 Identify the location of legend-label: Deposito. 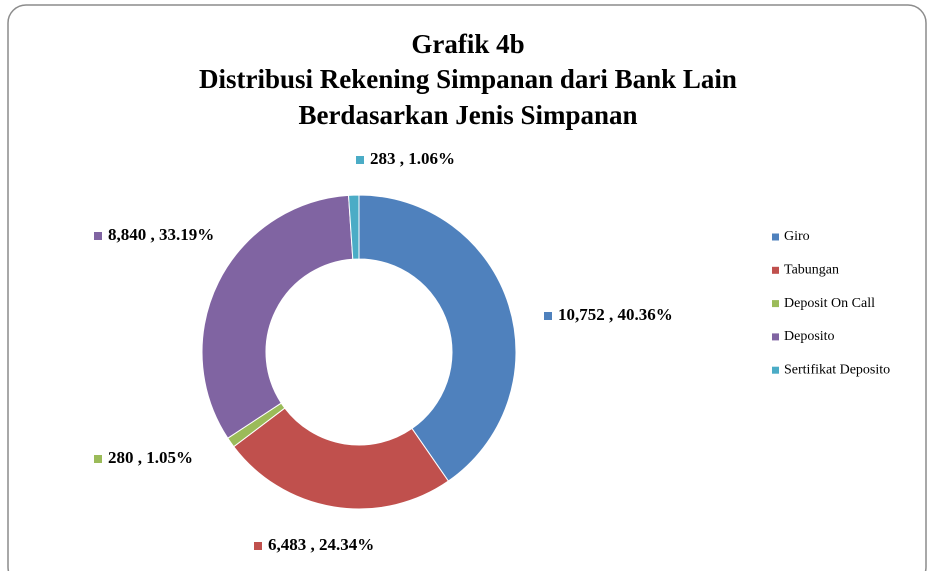
(809, 336).